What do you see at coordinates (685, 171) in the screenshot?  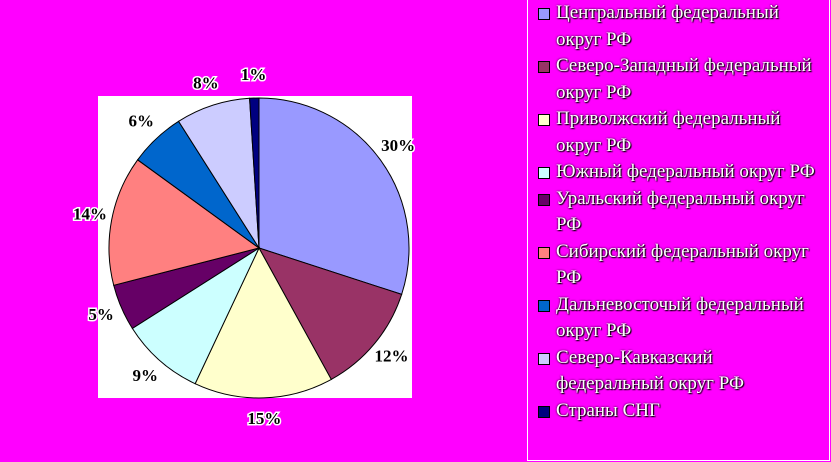 I see `legend-label: Южный федеральный округ РФ` at bounding box center [685, 171].